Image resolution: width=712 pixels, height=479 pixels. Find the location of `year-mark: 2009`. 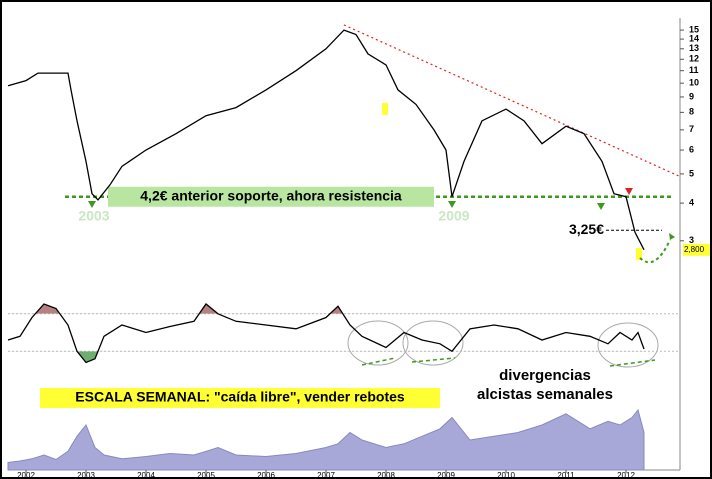

year-mark: 2009 is located at coordinates (453, 215).